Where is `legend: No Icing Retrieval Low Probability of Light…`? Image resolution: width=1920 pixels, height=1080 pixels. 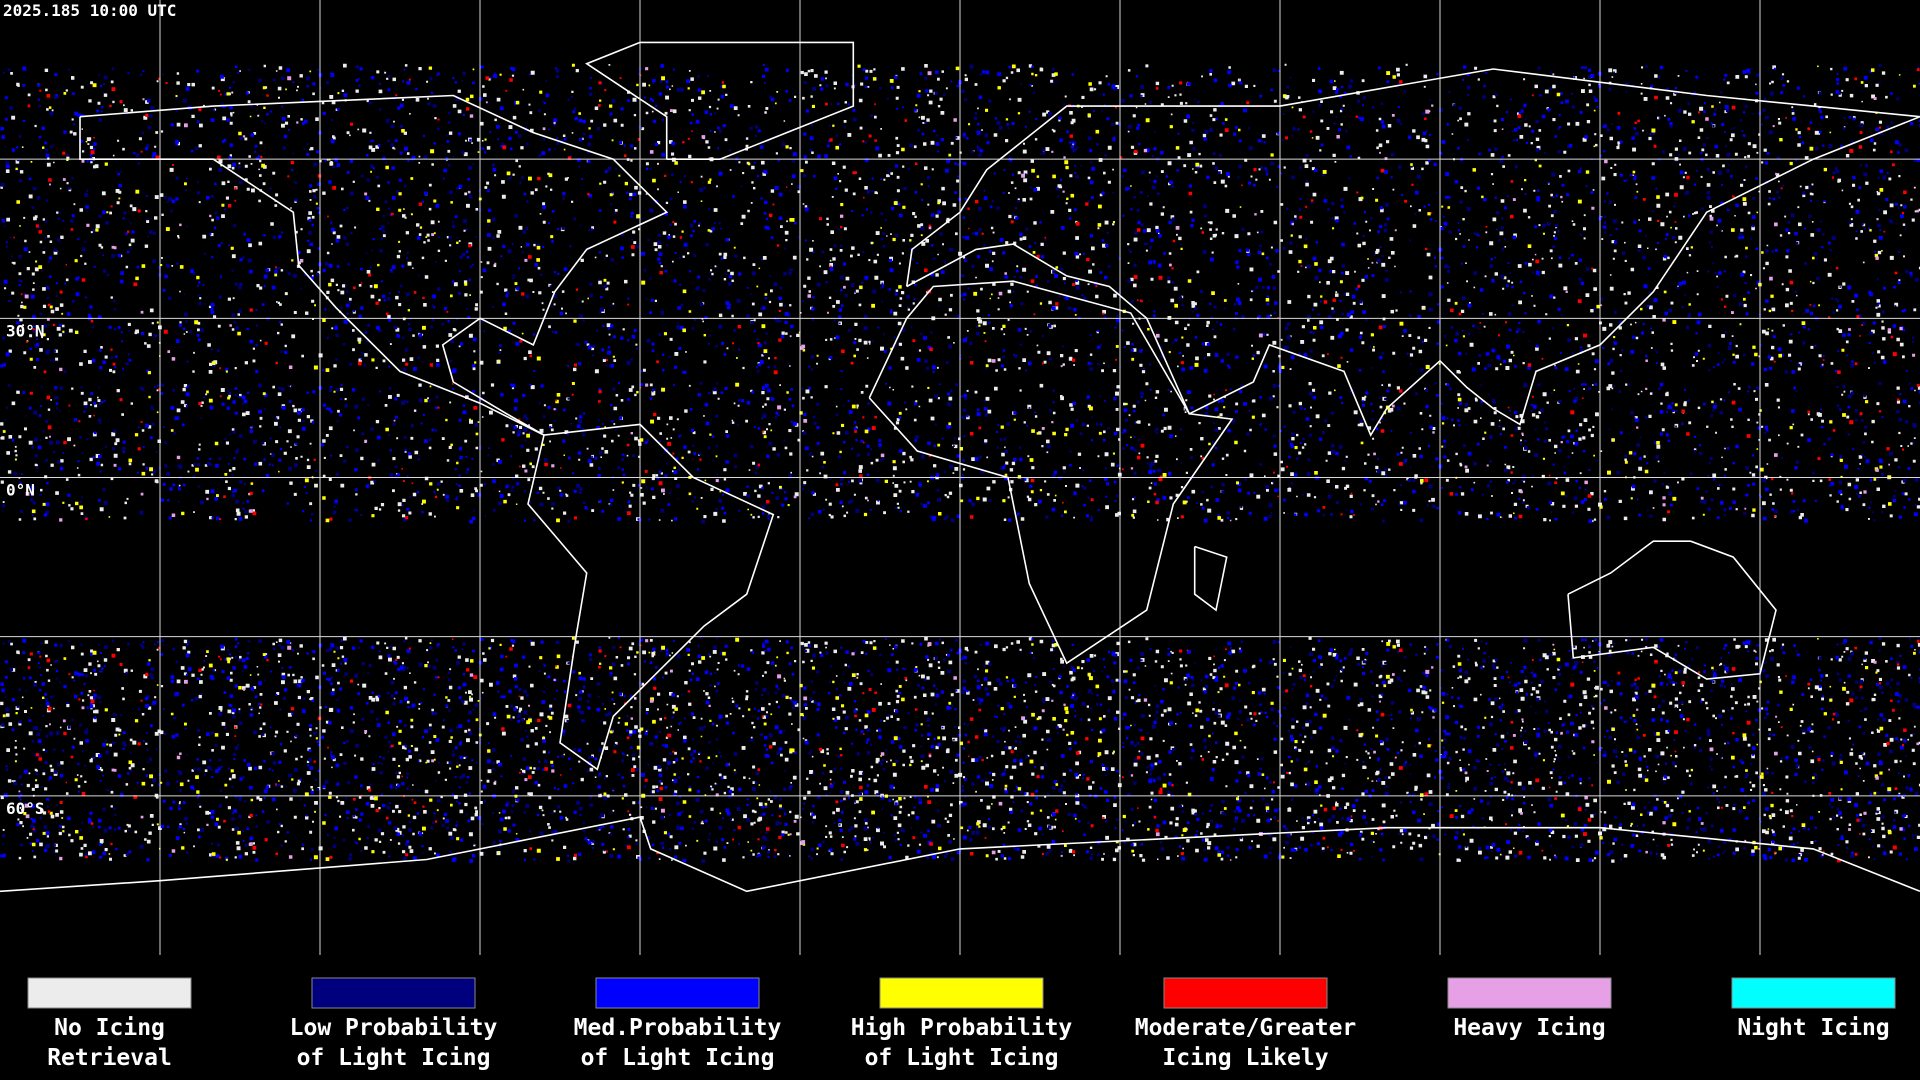 legend: No Icing Retrieval Low Probability of Light… is located at coordinates (961, 1024).